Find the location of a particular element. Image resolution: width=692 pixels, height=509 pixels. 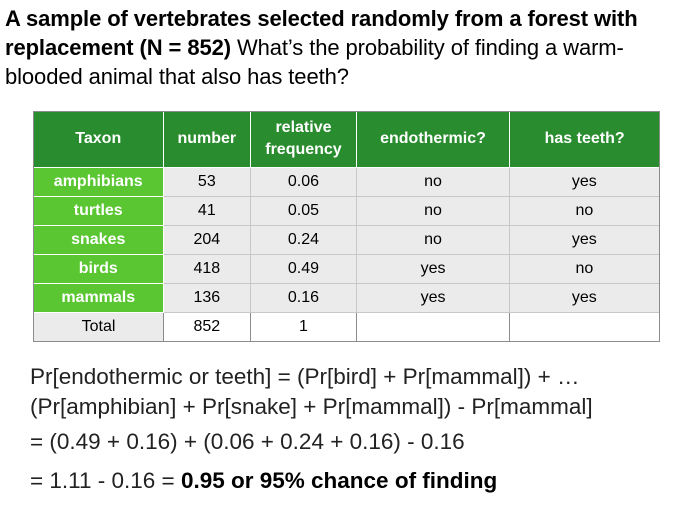

number-cell: 204 is located at coordinates (207, 240).